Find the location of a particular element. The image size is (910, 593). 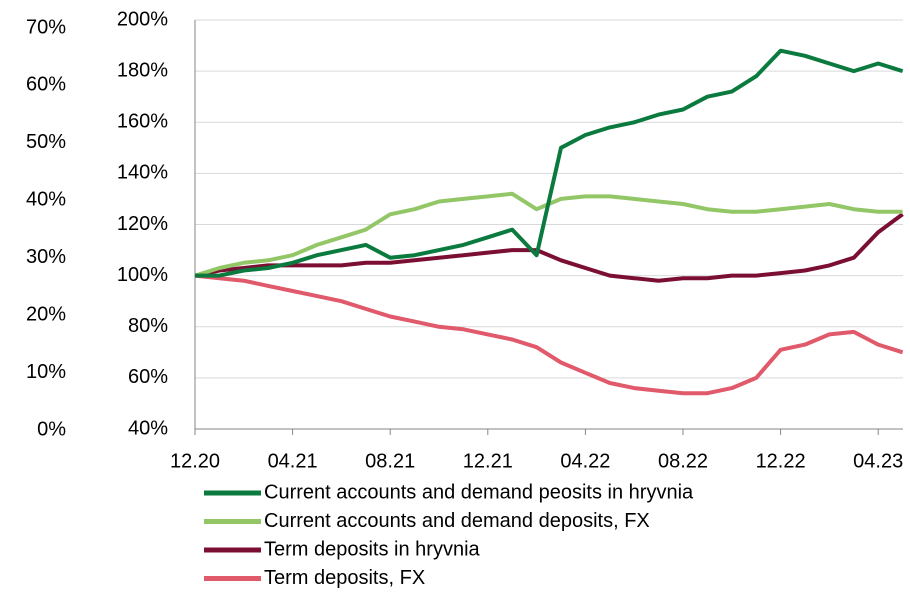

y2-tick-label: 10% is located at coordinates (46, 372).